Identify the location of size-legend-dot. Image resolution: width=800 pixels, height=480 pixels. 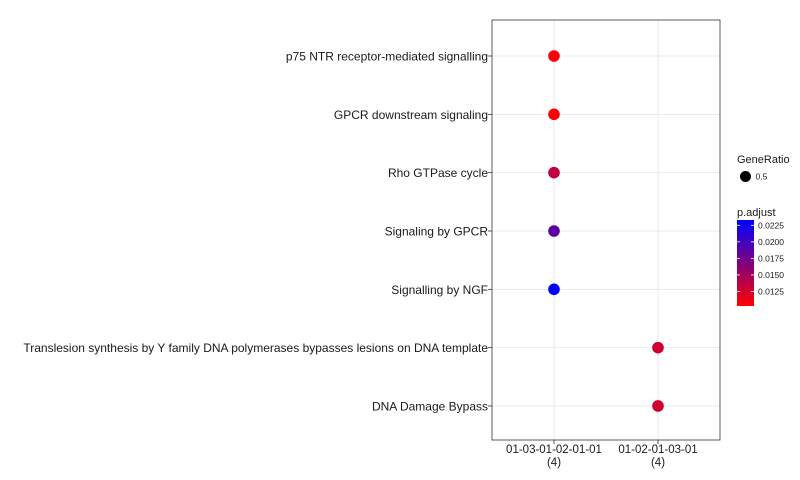
(745, 176).